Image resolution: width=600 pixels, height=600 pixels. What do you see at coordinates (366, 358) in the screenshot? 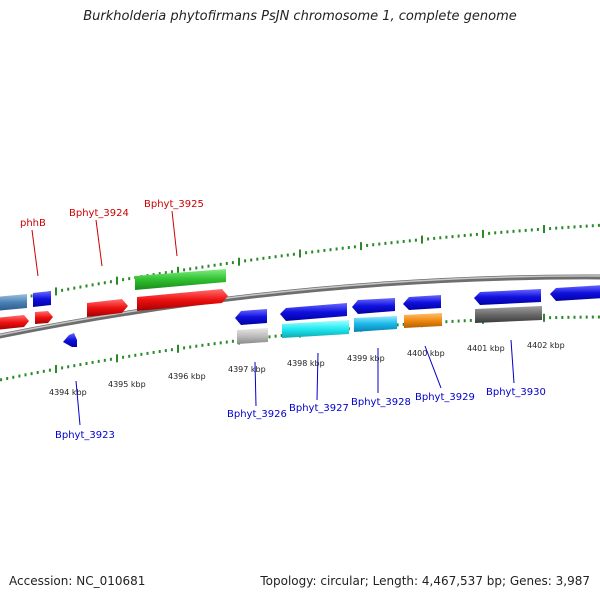
I see `scale-label: 4399 kbp` at bounding box center [366, 358].